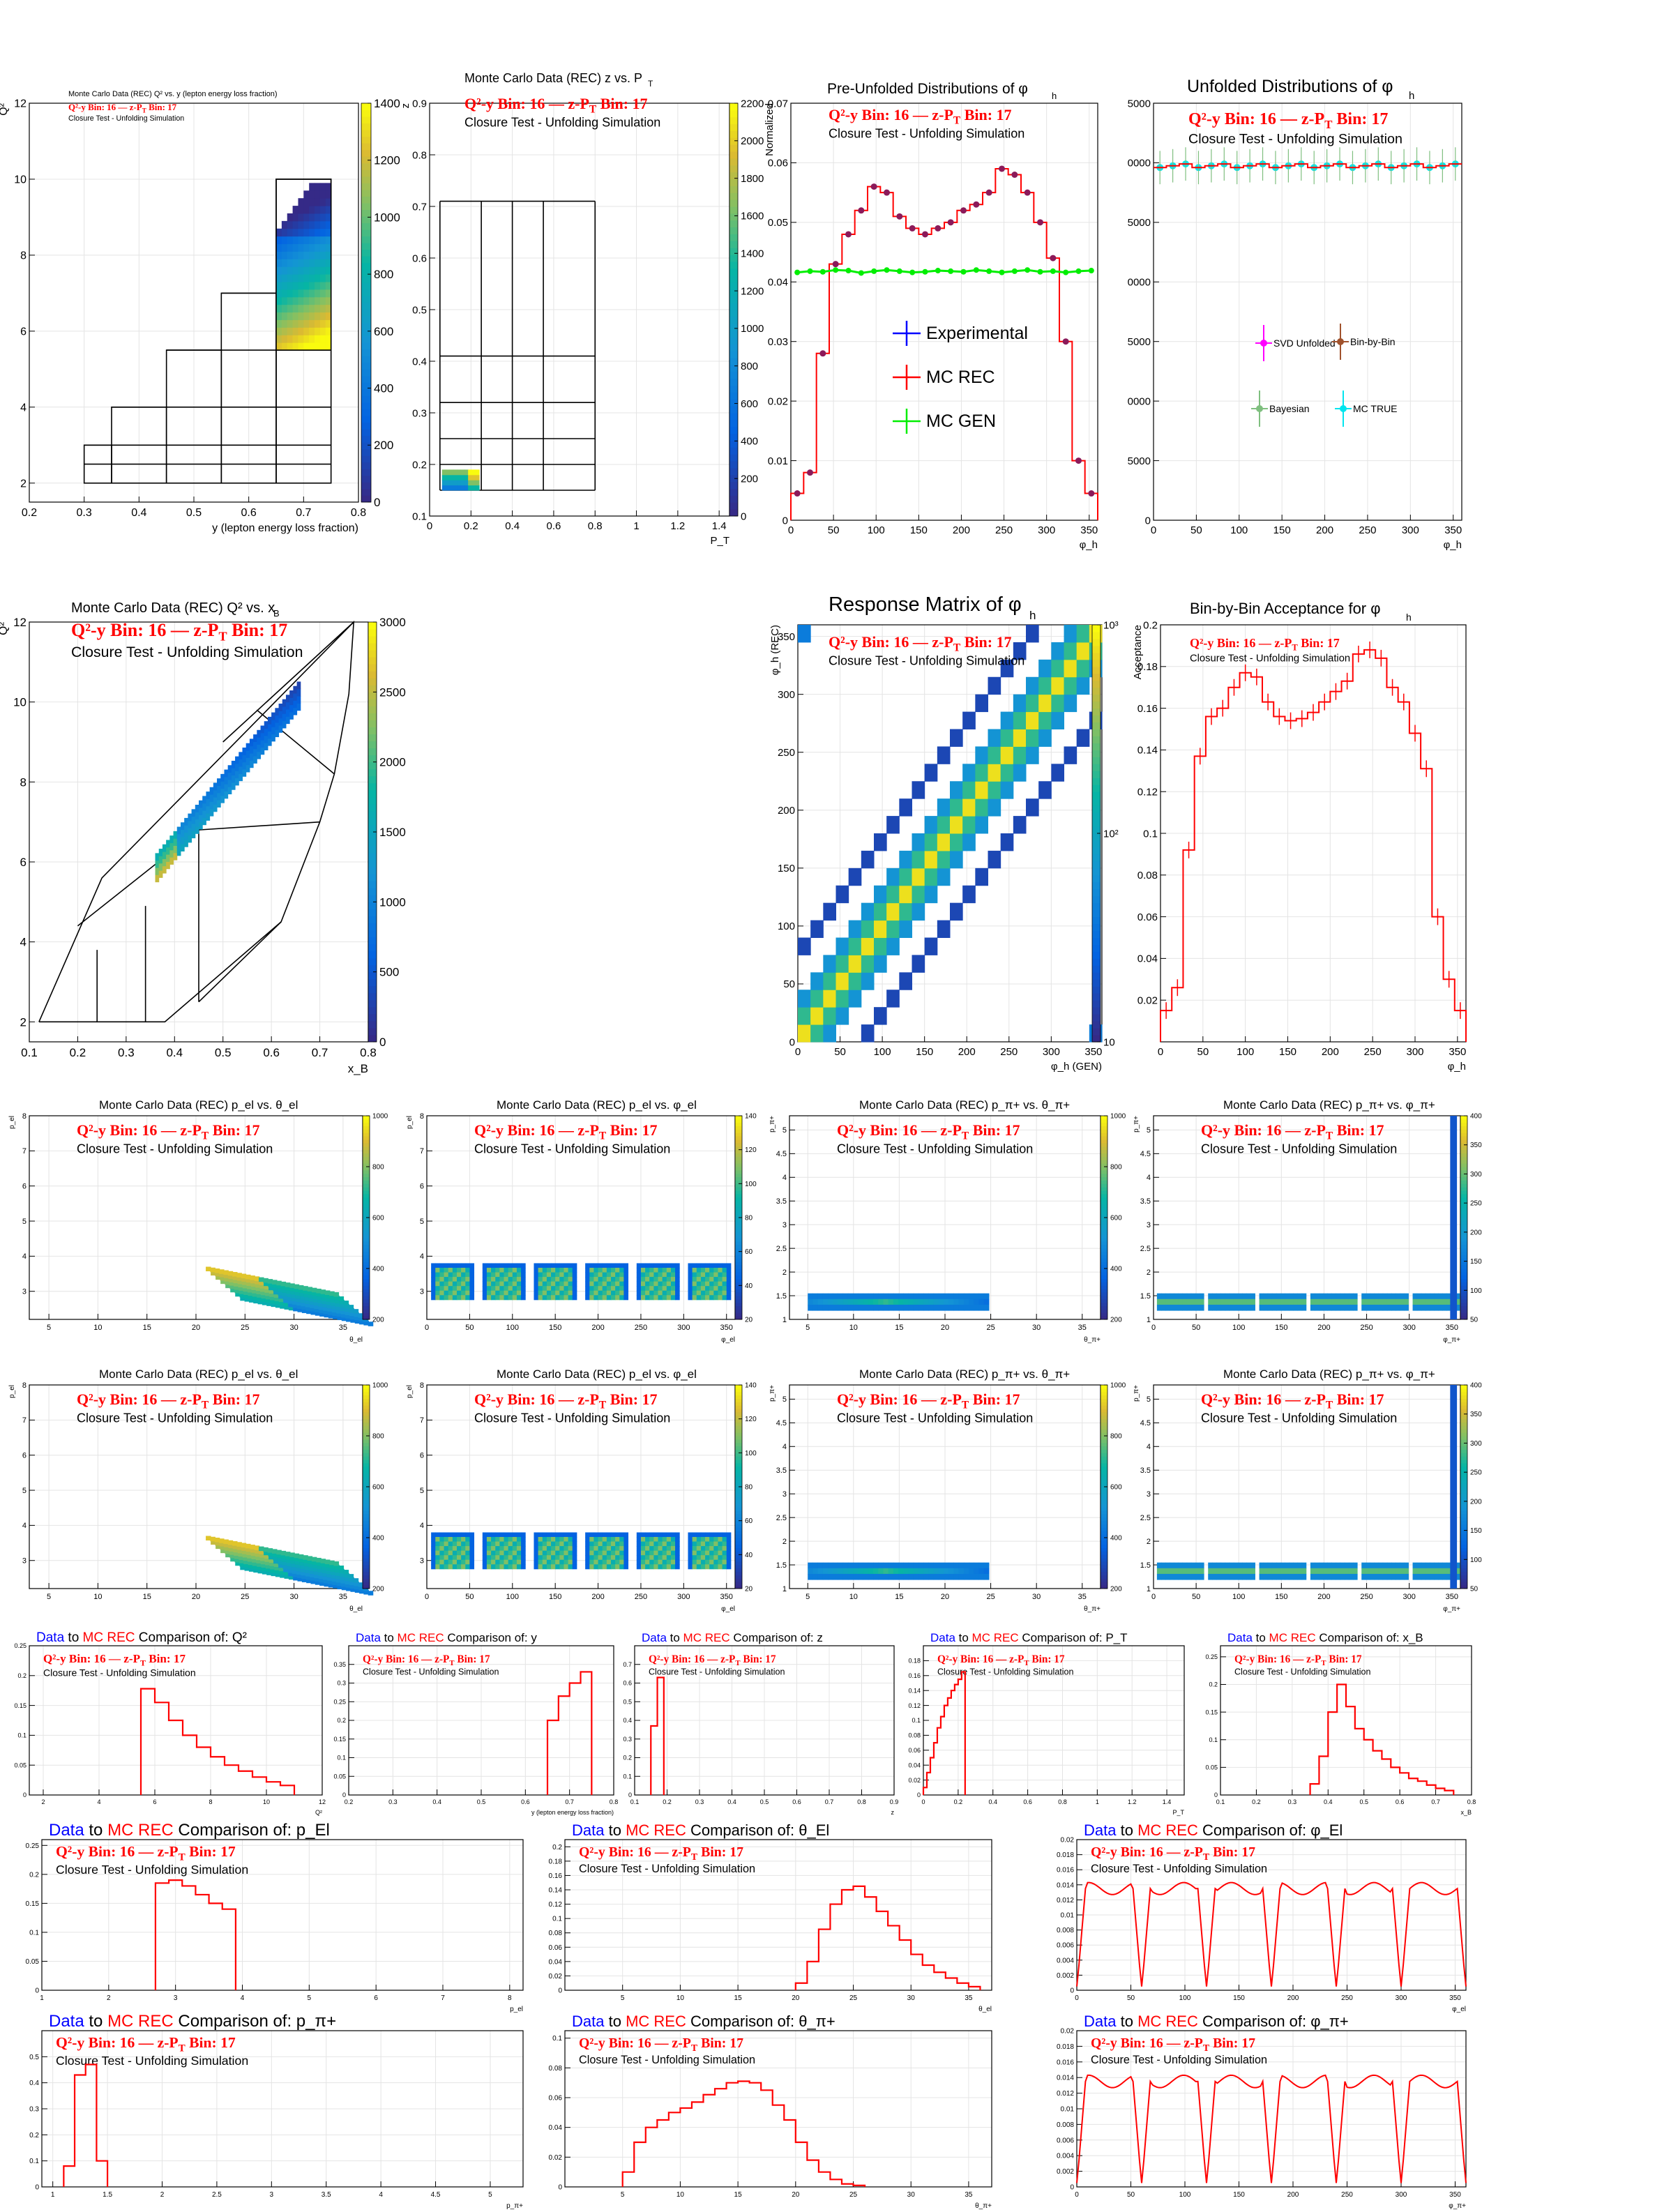 The image size is (1671, 2212). What do you see at coordinates (914, 1690) in the screenshot?
I see `y-tick-label: 0.14` at bounding box center [914, 1690].